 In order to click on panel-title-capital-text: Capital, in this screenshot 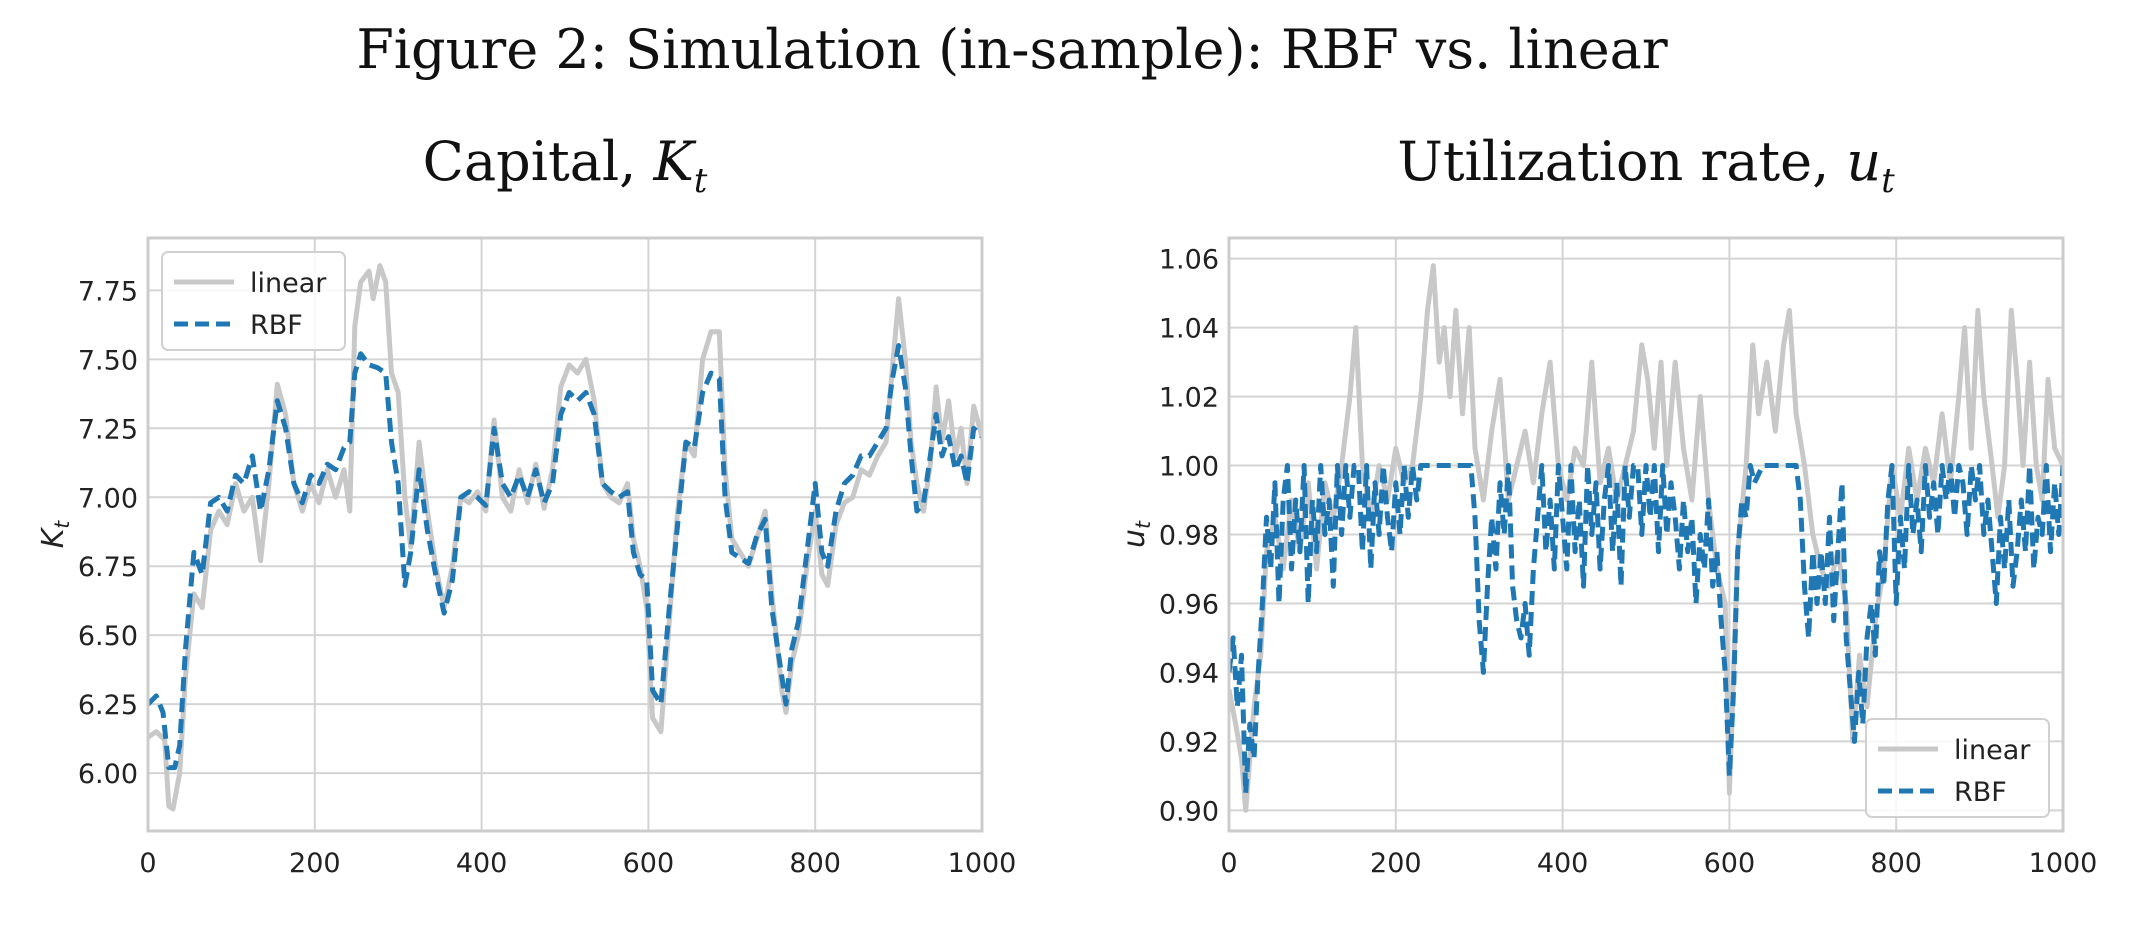, I will do `click(538, 161)`.